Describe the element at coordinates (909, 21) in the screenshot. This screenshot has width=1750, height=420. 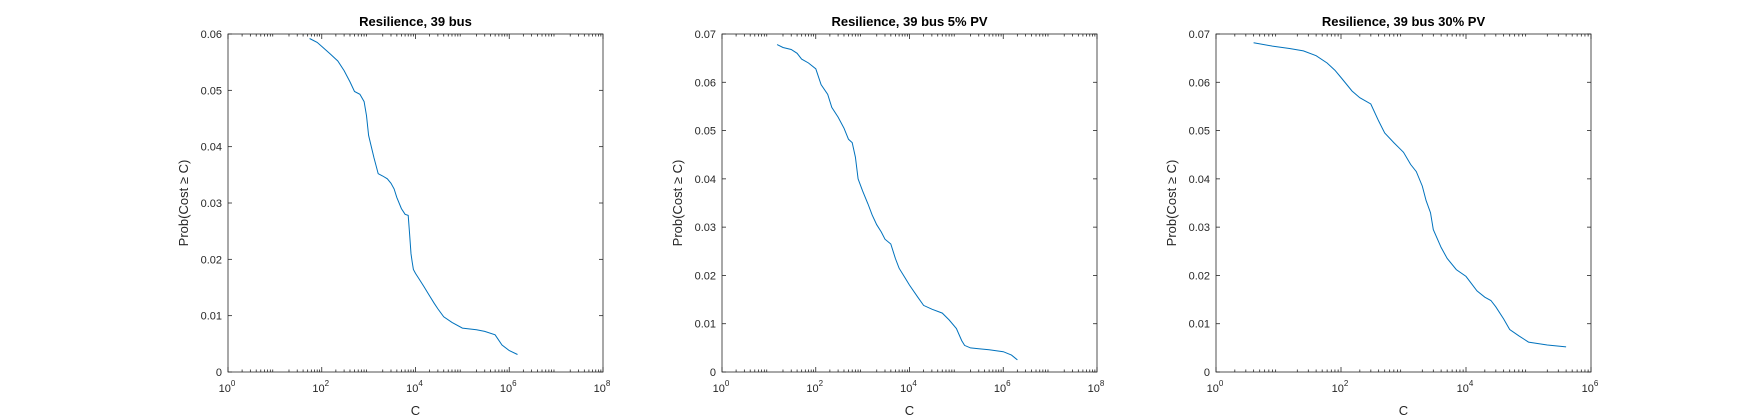
I see `chart-title: Resilience, 39 bus 5% PV` at that location.